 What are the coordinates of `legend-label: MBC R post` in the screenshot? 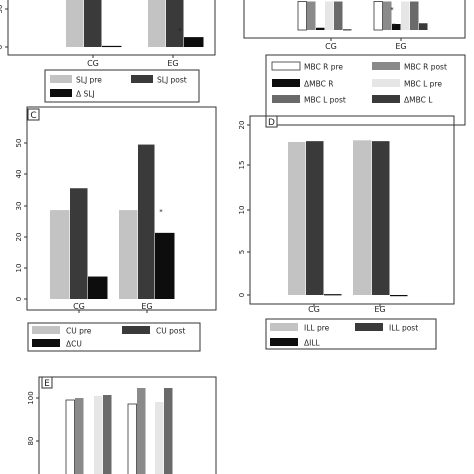 It's located at (425, 67).